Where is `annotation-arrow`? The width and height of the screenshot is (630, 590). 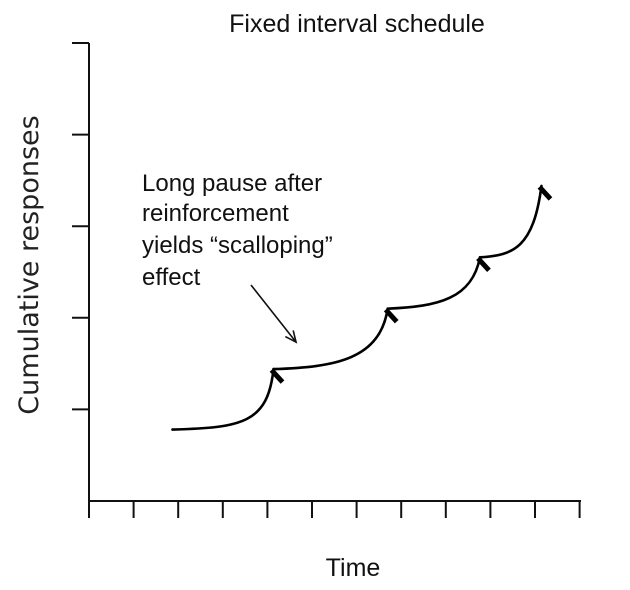
annotation-arrow is located at coordinates (274, 314).